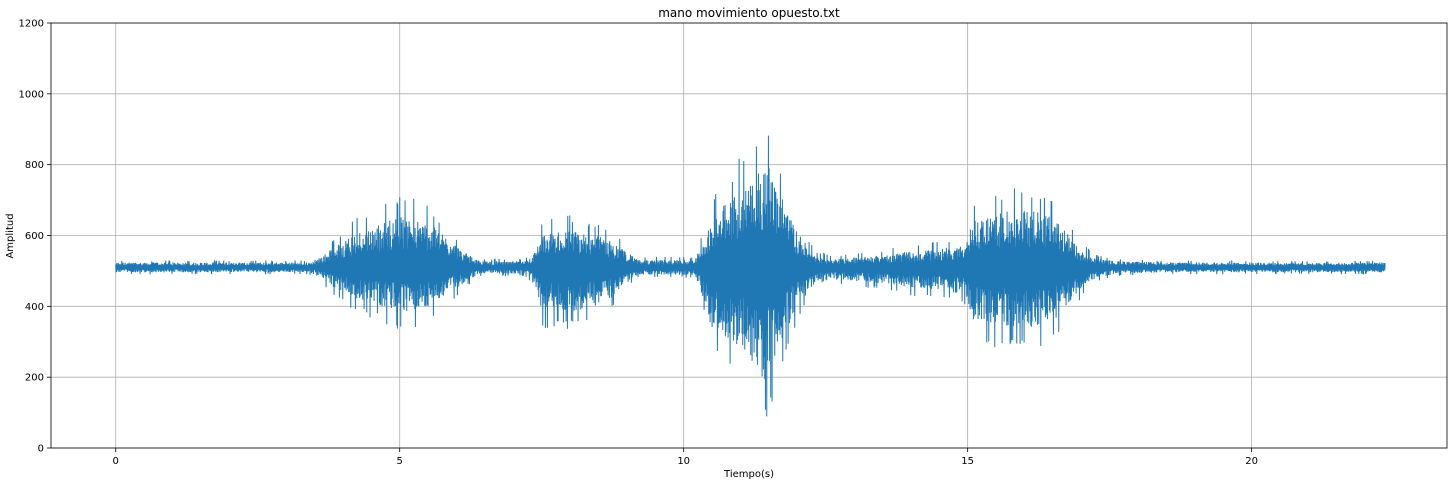 This screenshot has width=1452, height=482. What do you see at coordinates (1251, 461) in the screenshot?
I see `x-tick-label: 20` at bounding box center [1251, 461].